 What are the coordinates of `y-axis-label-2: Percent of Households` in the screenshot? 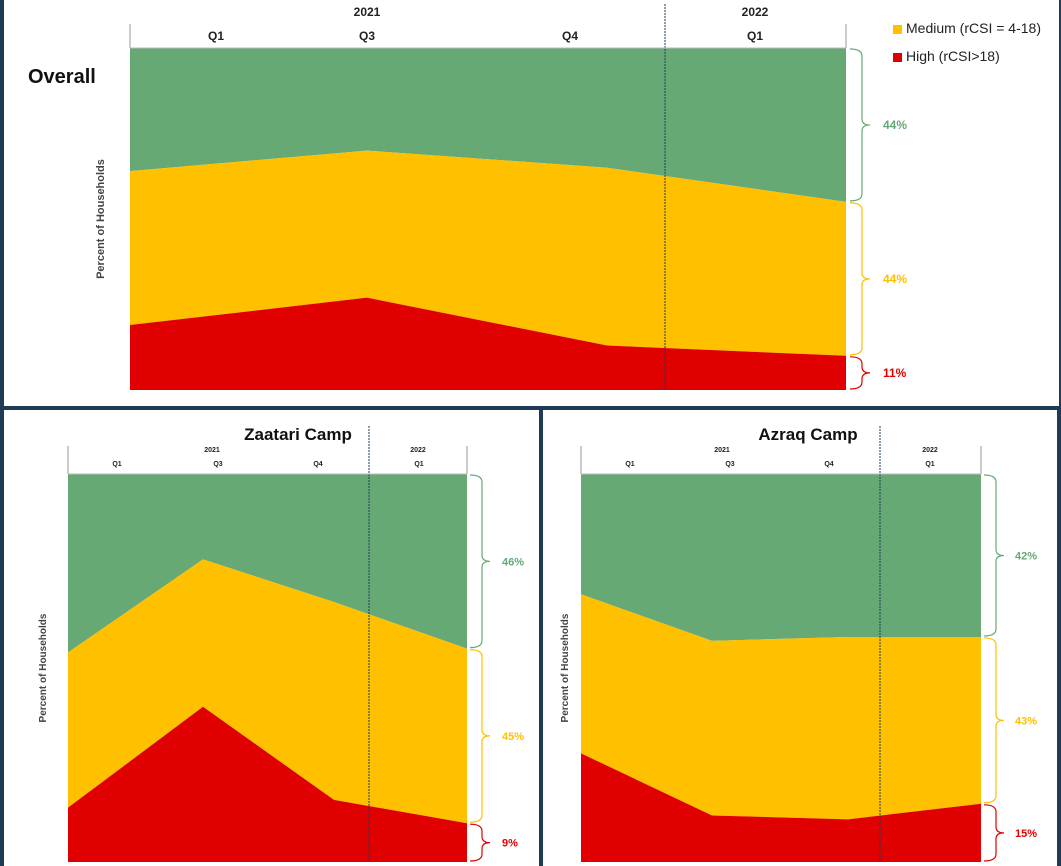 It's located at (565, 667).